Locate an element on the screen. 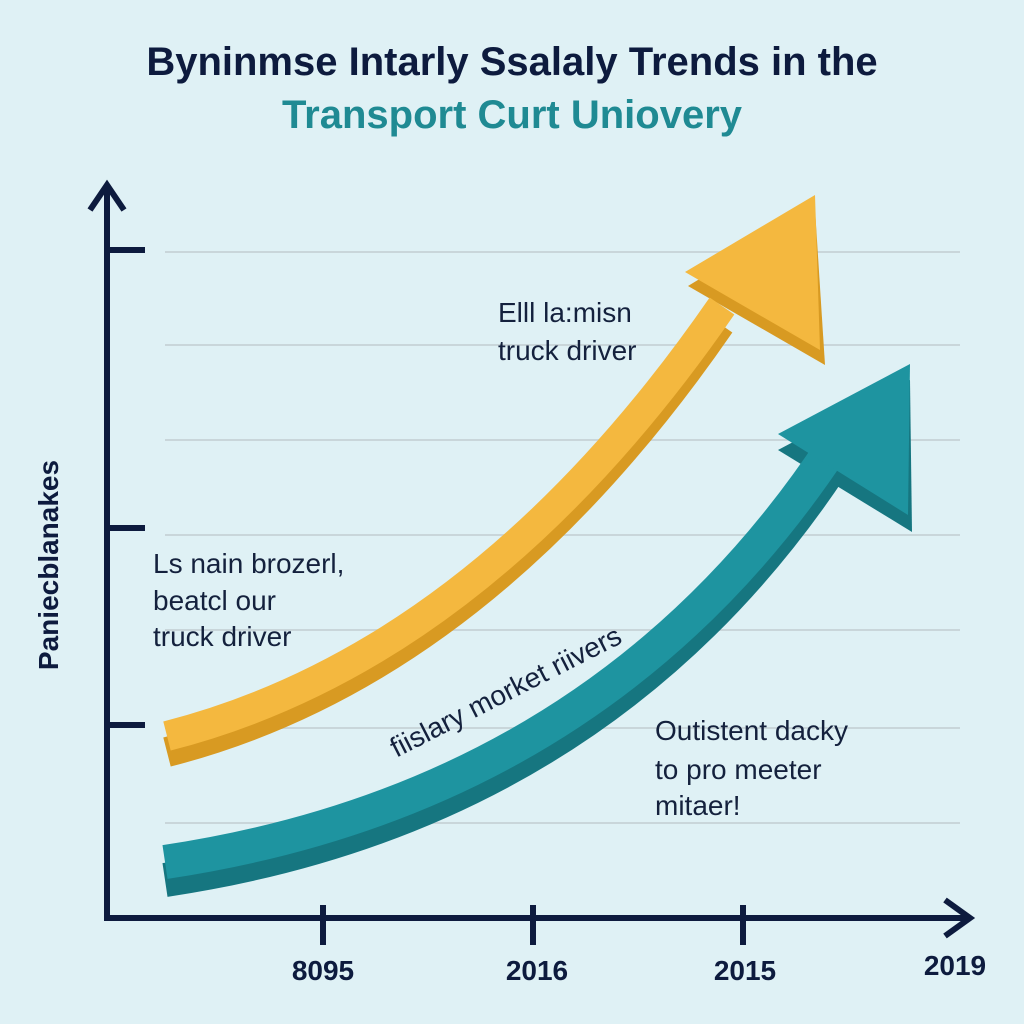 The image size is (1024, 1024). title-line-1: Byninmse Intarly Ssalaly Trends in the is located at coordinates (511, 62).